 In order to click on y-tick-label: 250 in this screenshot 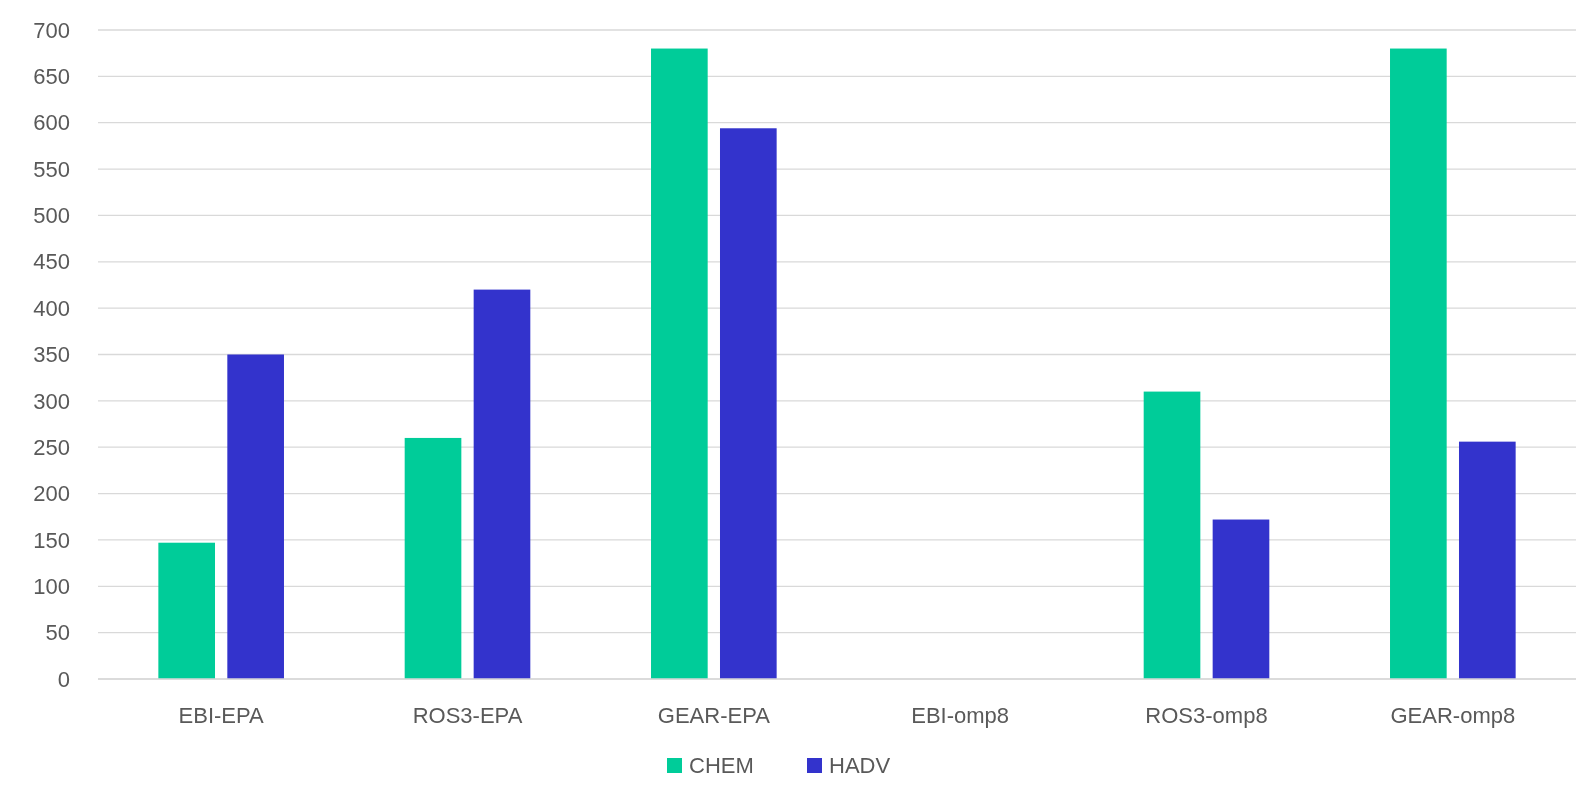, I will do `click(51, 447)`.